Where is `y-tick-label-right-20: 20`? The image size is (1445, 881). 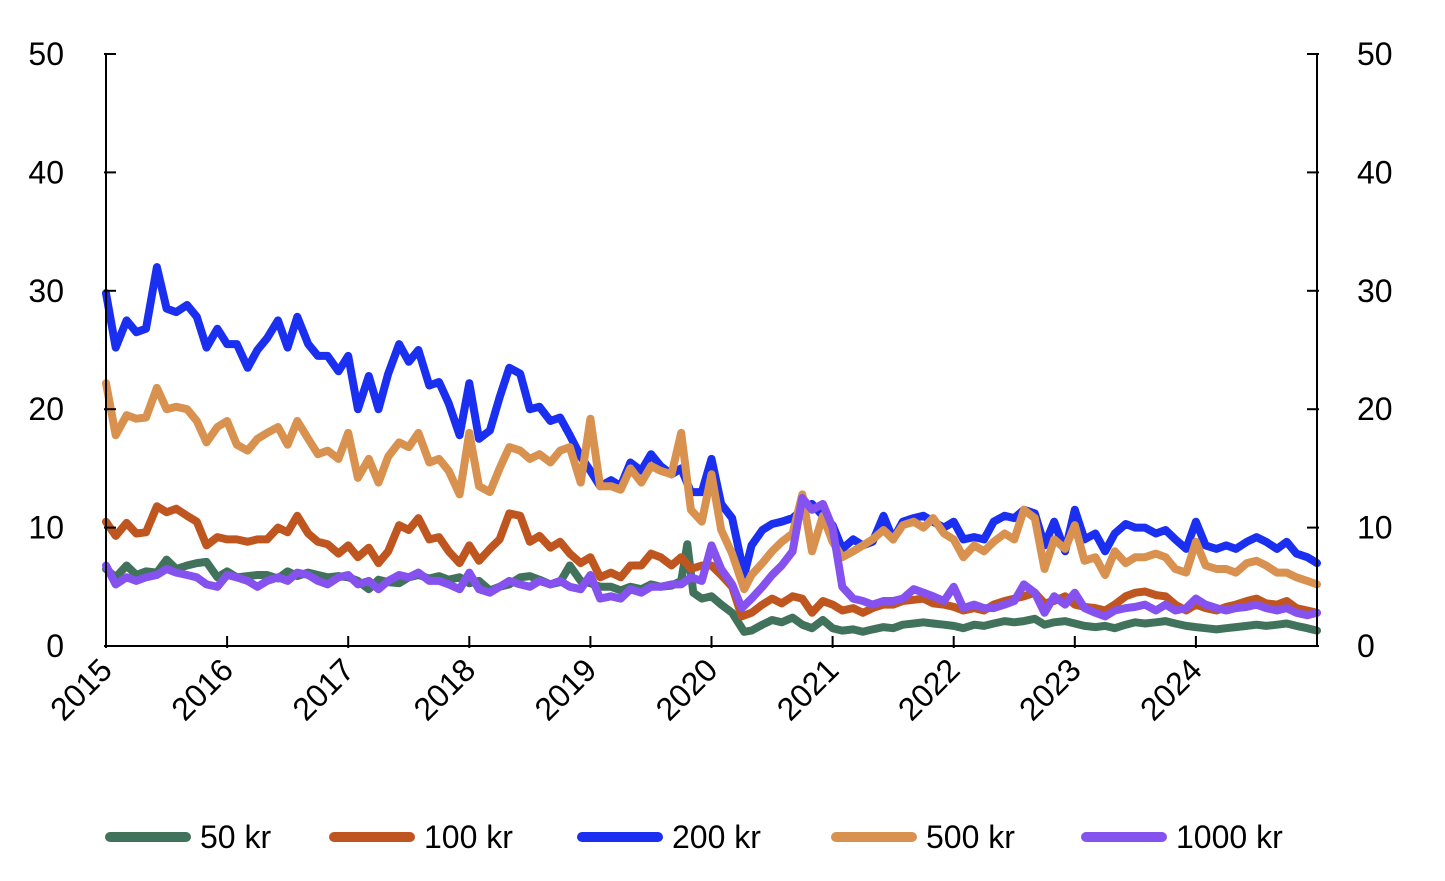 y-tick-label-right-20: 20 is located at coordinates (1375, 409).